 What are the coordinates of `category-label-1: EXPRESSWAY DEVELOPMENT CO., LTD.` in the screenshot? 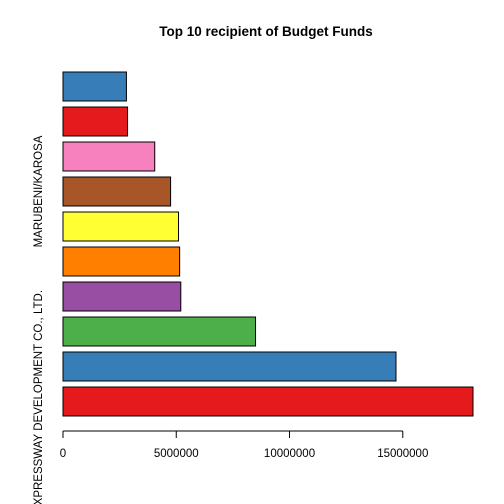 It's located at (39, 397).